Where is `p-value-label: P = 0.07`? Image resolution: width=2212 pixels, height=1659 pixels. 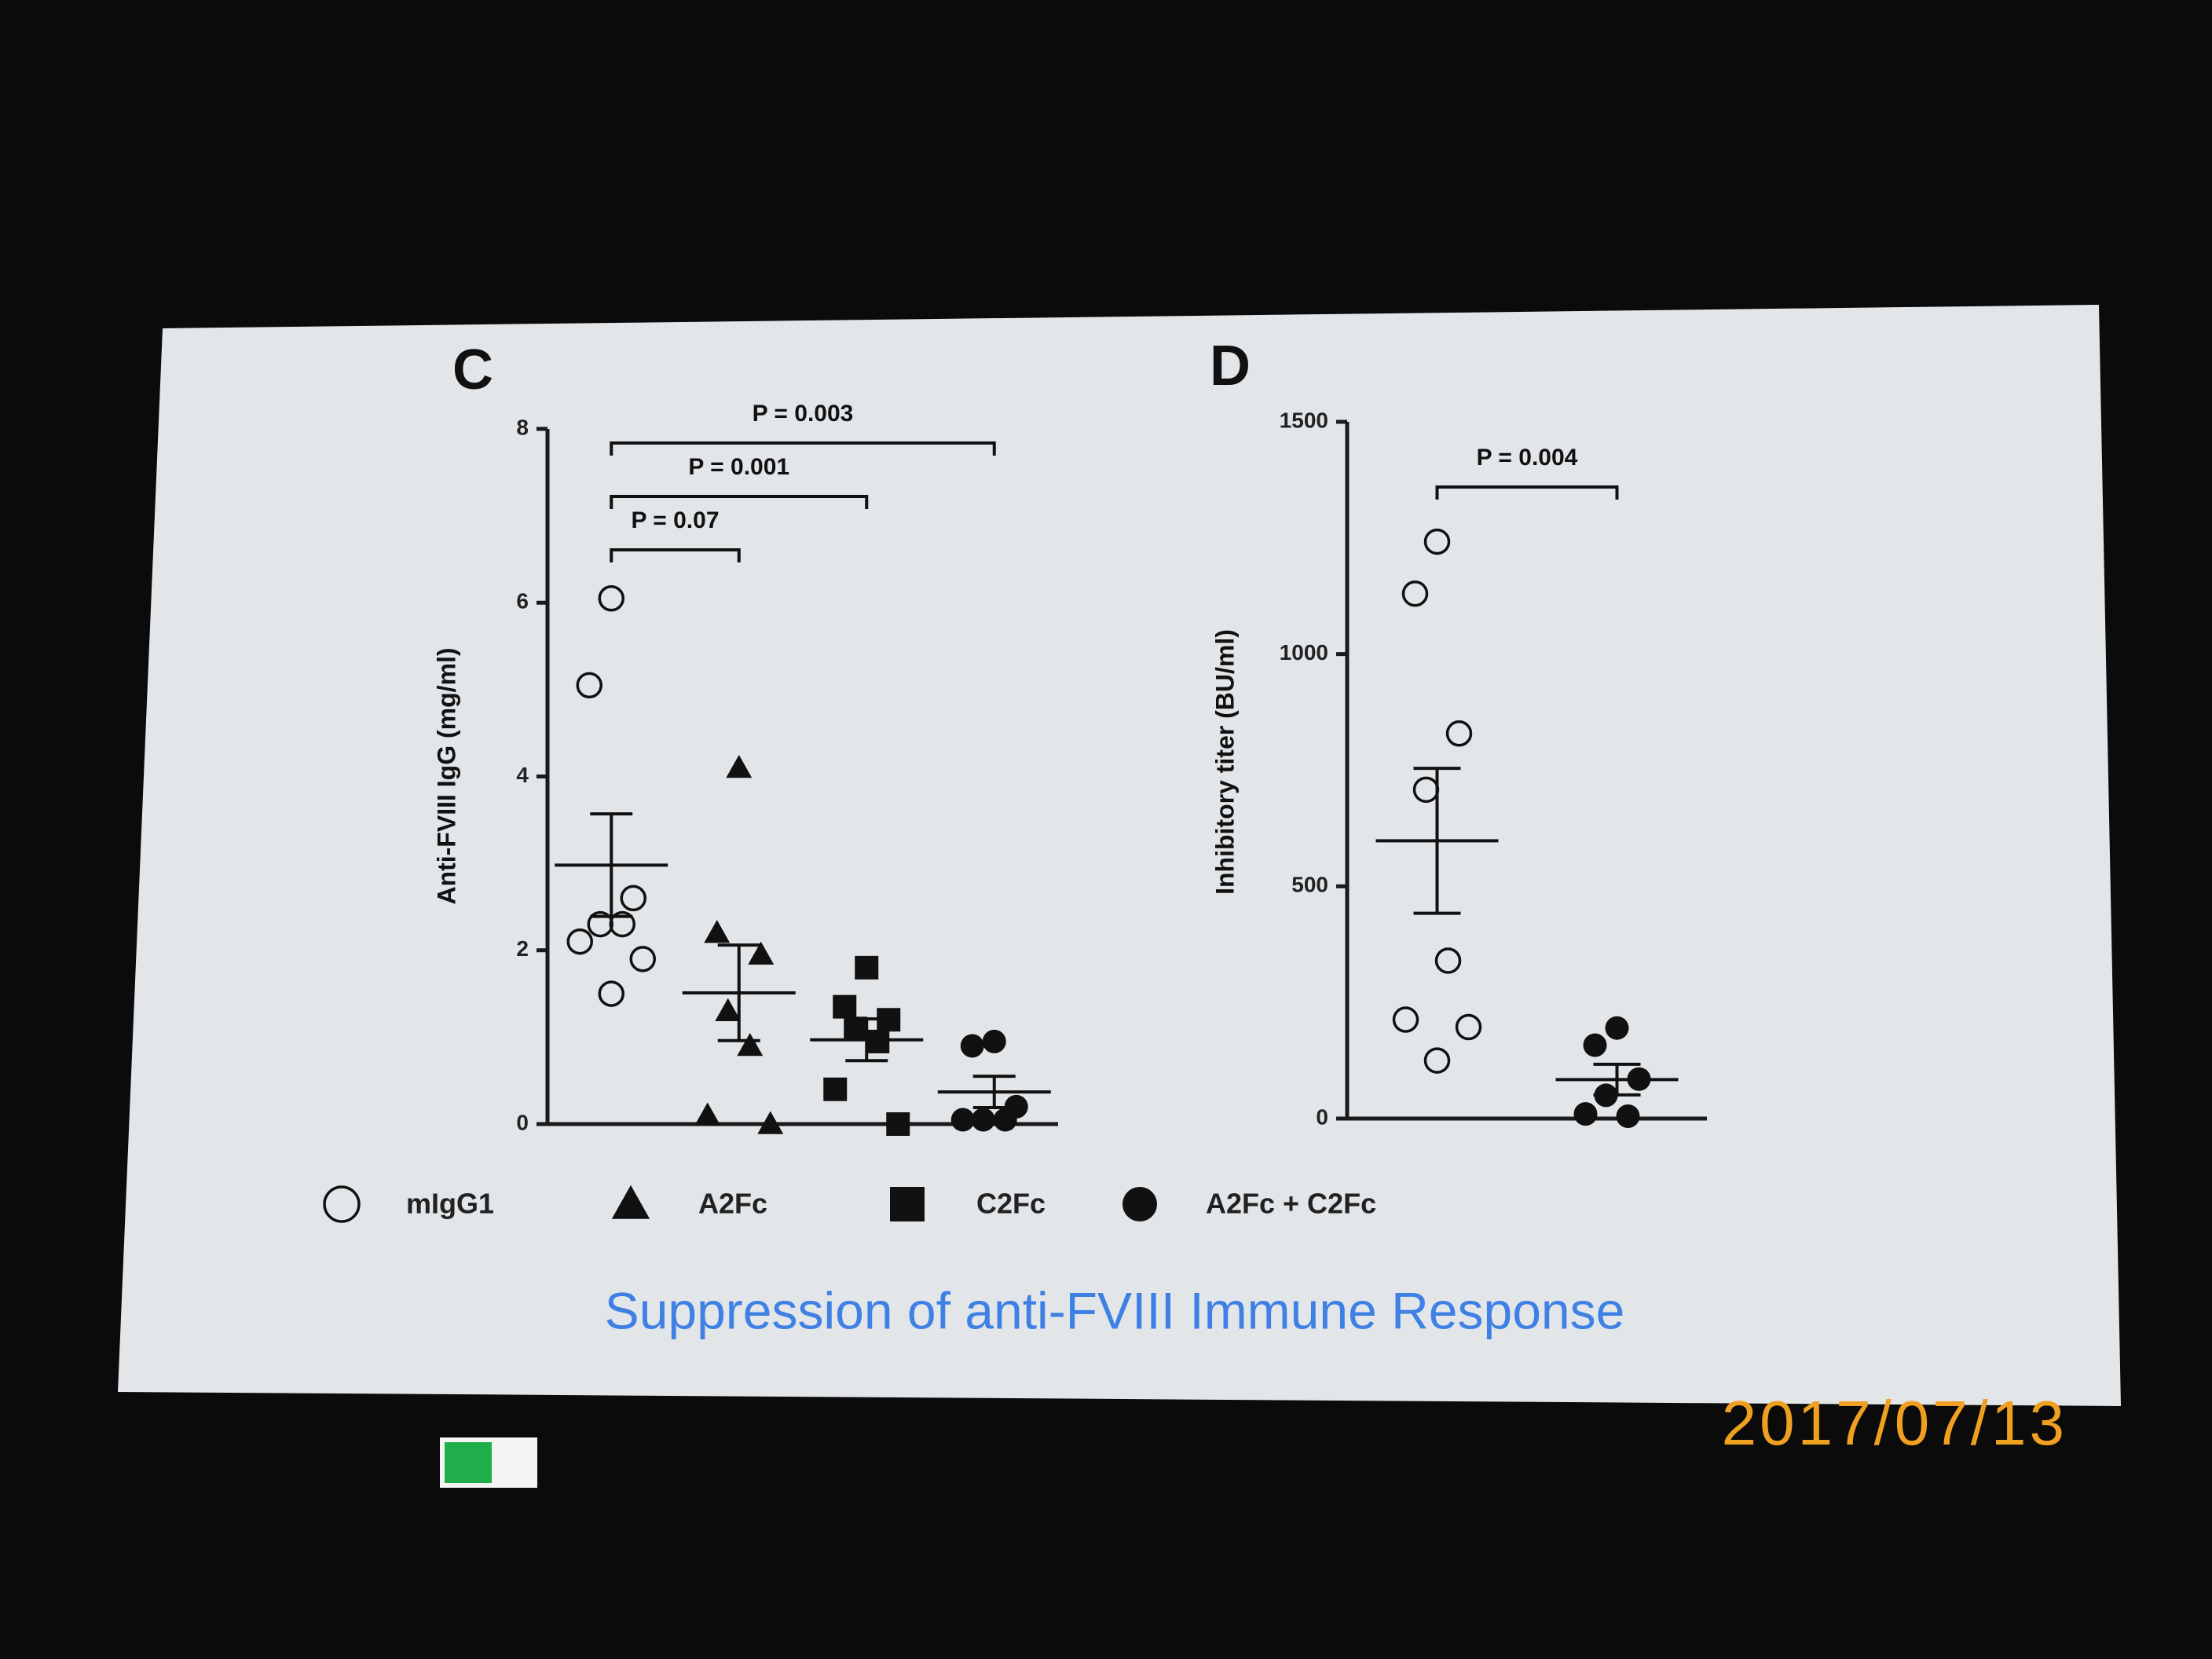 p-value-label: P = 0.07 is located at coordinates (675, 520).